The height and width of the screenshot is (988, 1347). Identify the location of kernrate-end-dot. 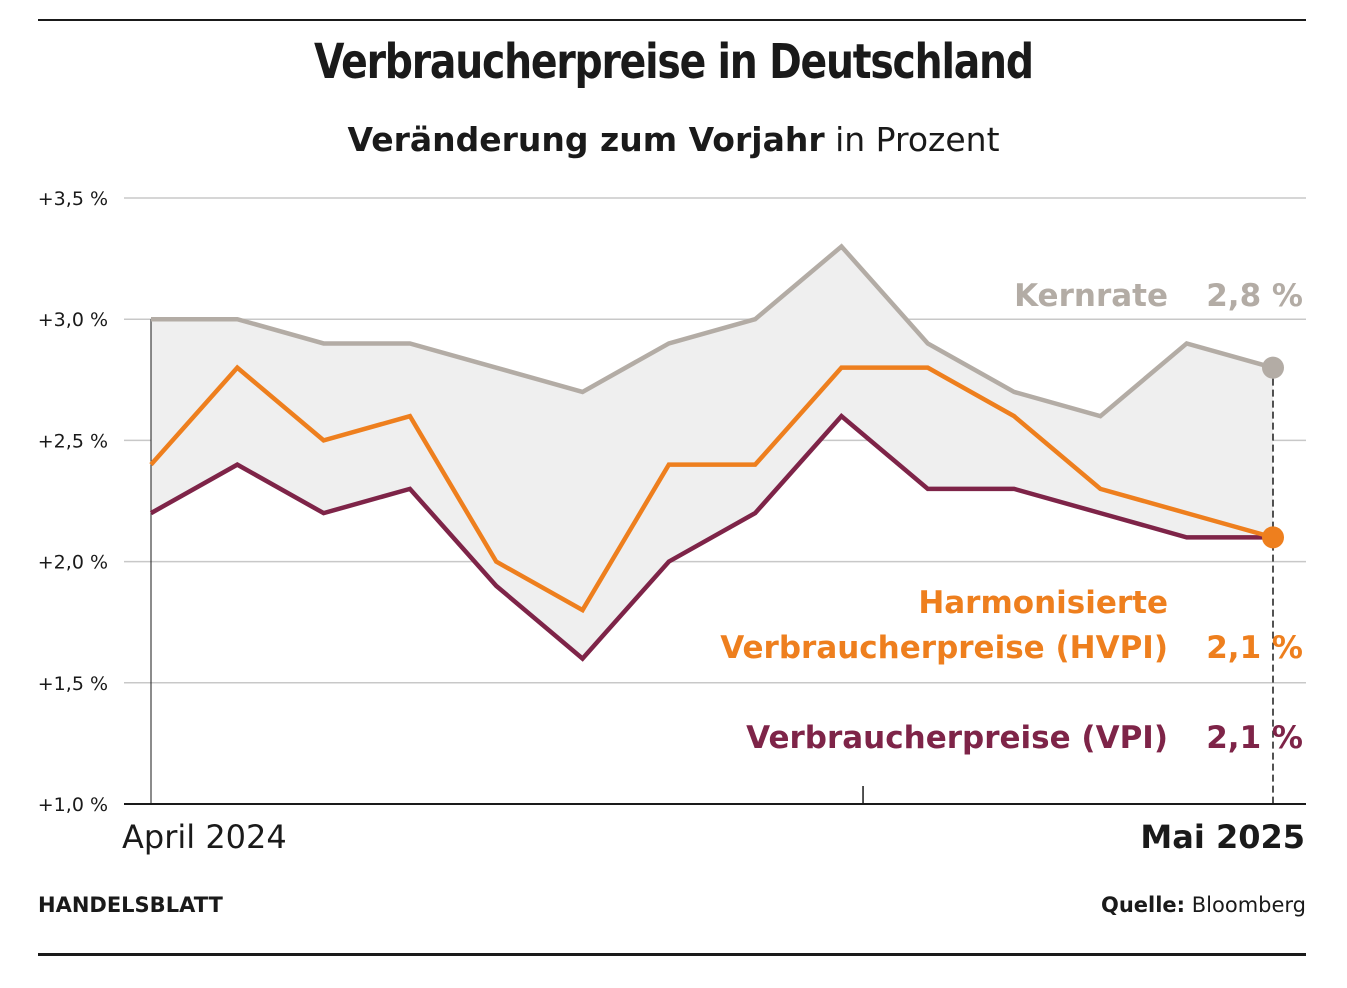
(1273, 367).